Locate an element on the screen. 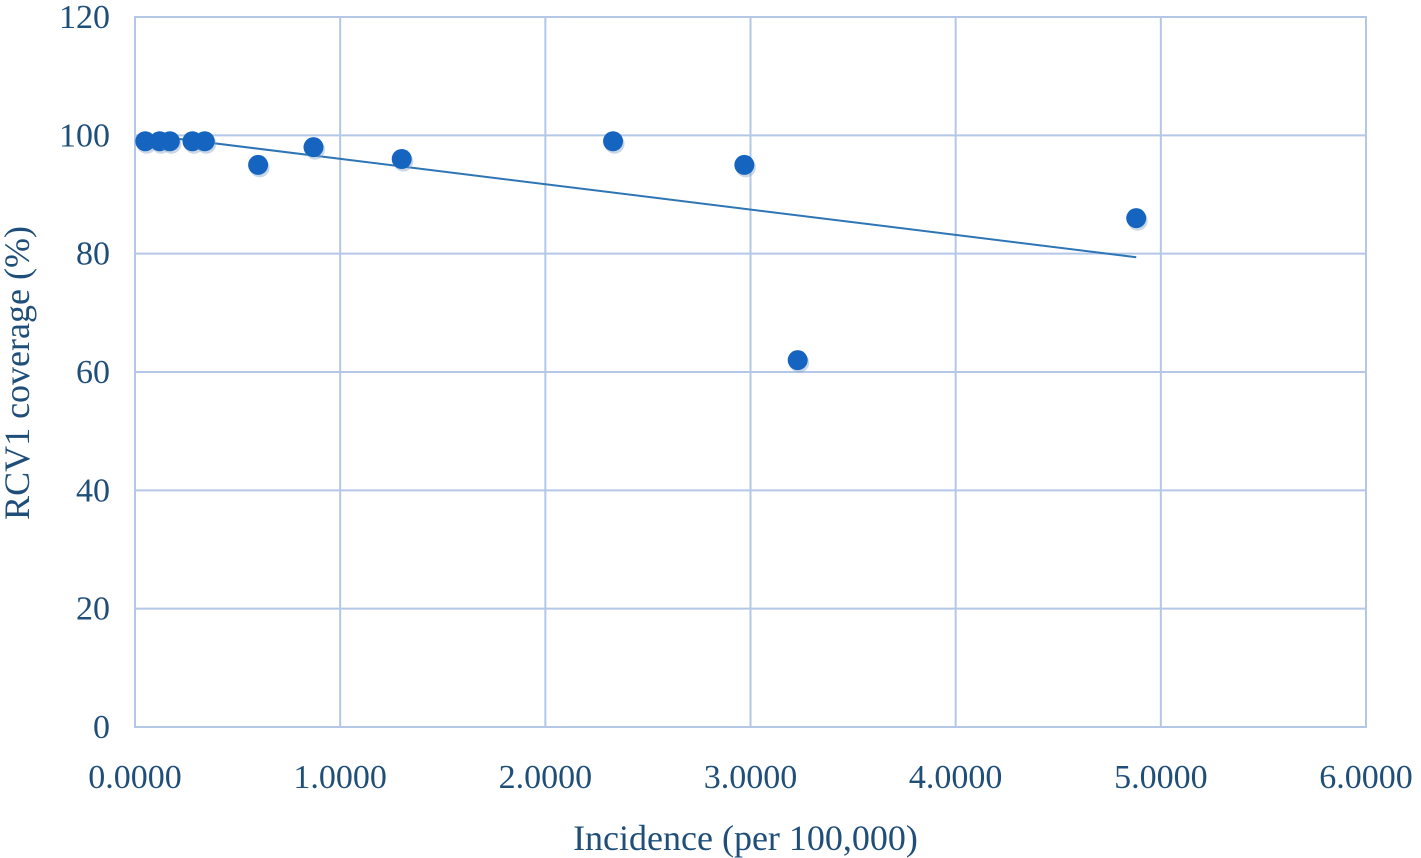  x-axis-title: Incidence (per 100,000) is located at coordinates (745, 838).